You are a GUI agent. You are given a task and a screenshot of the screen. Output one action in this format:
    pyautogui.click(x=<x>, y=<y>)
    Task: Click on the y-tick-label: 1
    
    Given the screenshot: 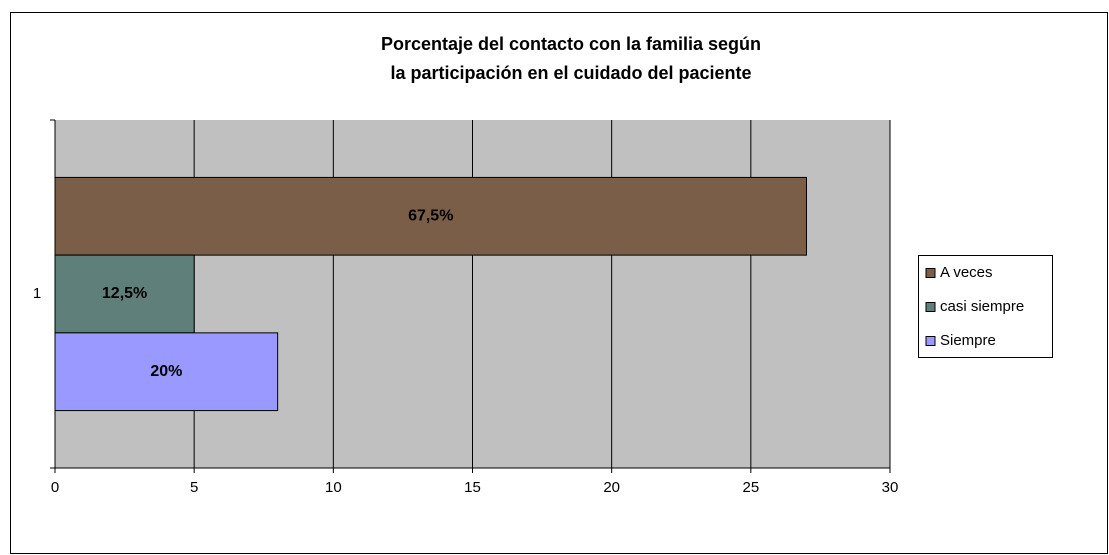 What is the action you would take?
    pyautogui.click(x=37, y=293)
    